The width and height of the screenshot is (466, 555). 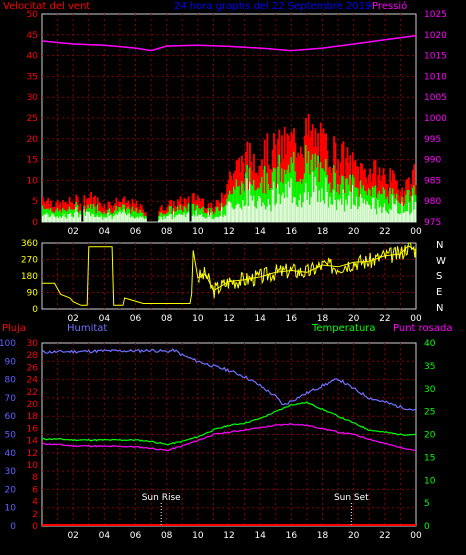 What do you see at coordinates (32, 161) in the screenshot?
I see `wind-y-tick-label: 15` at bounding box center [32, 161].